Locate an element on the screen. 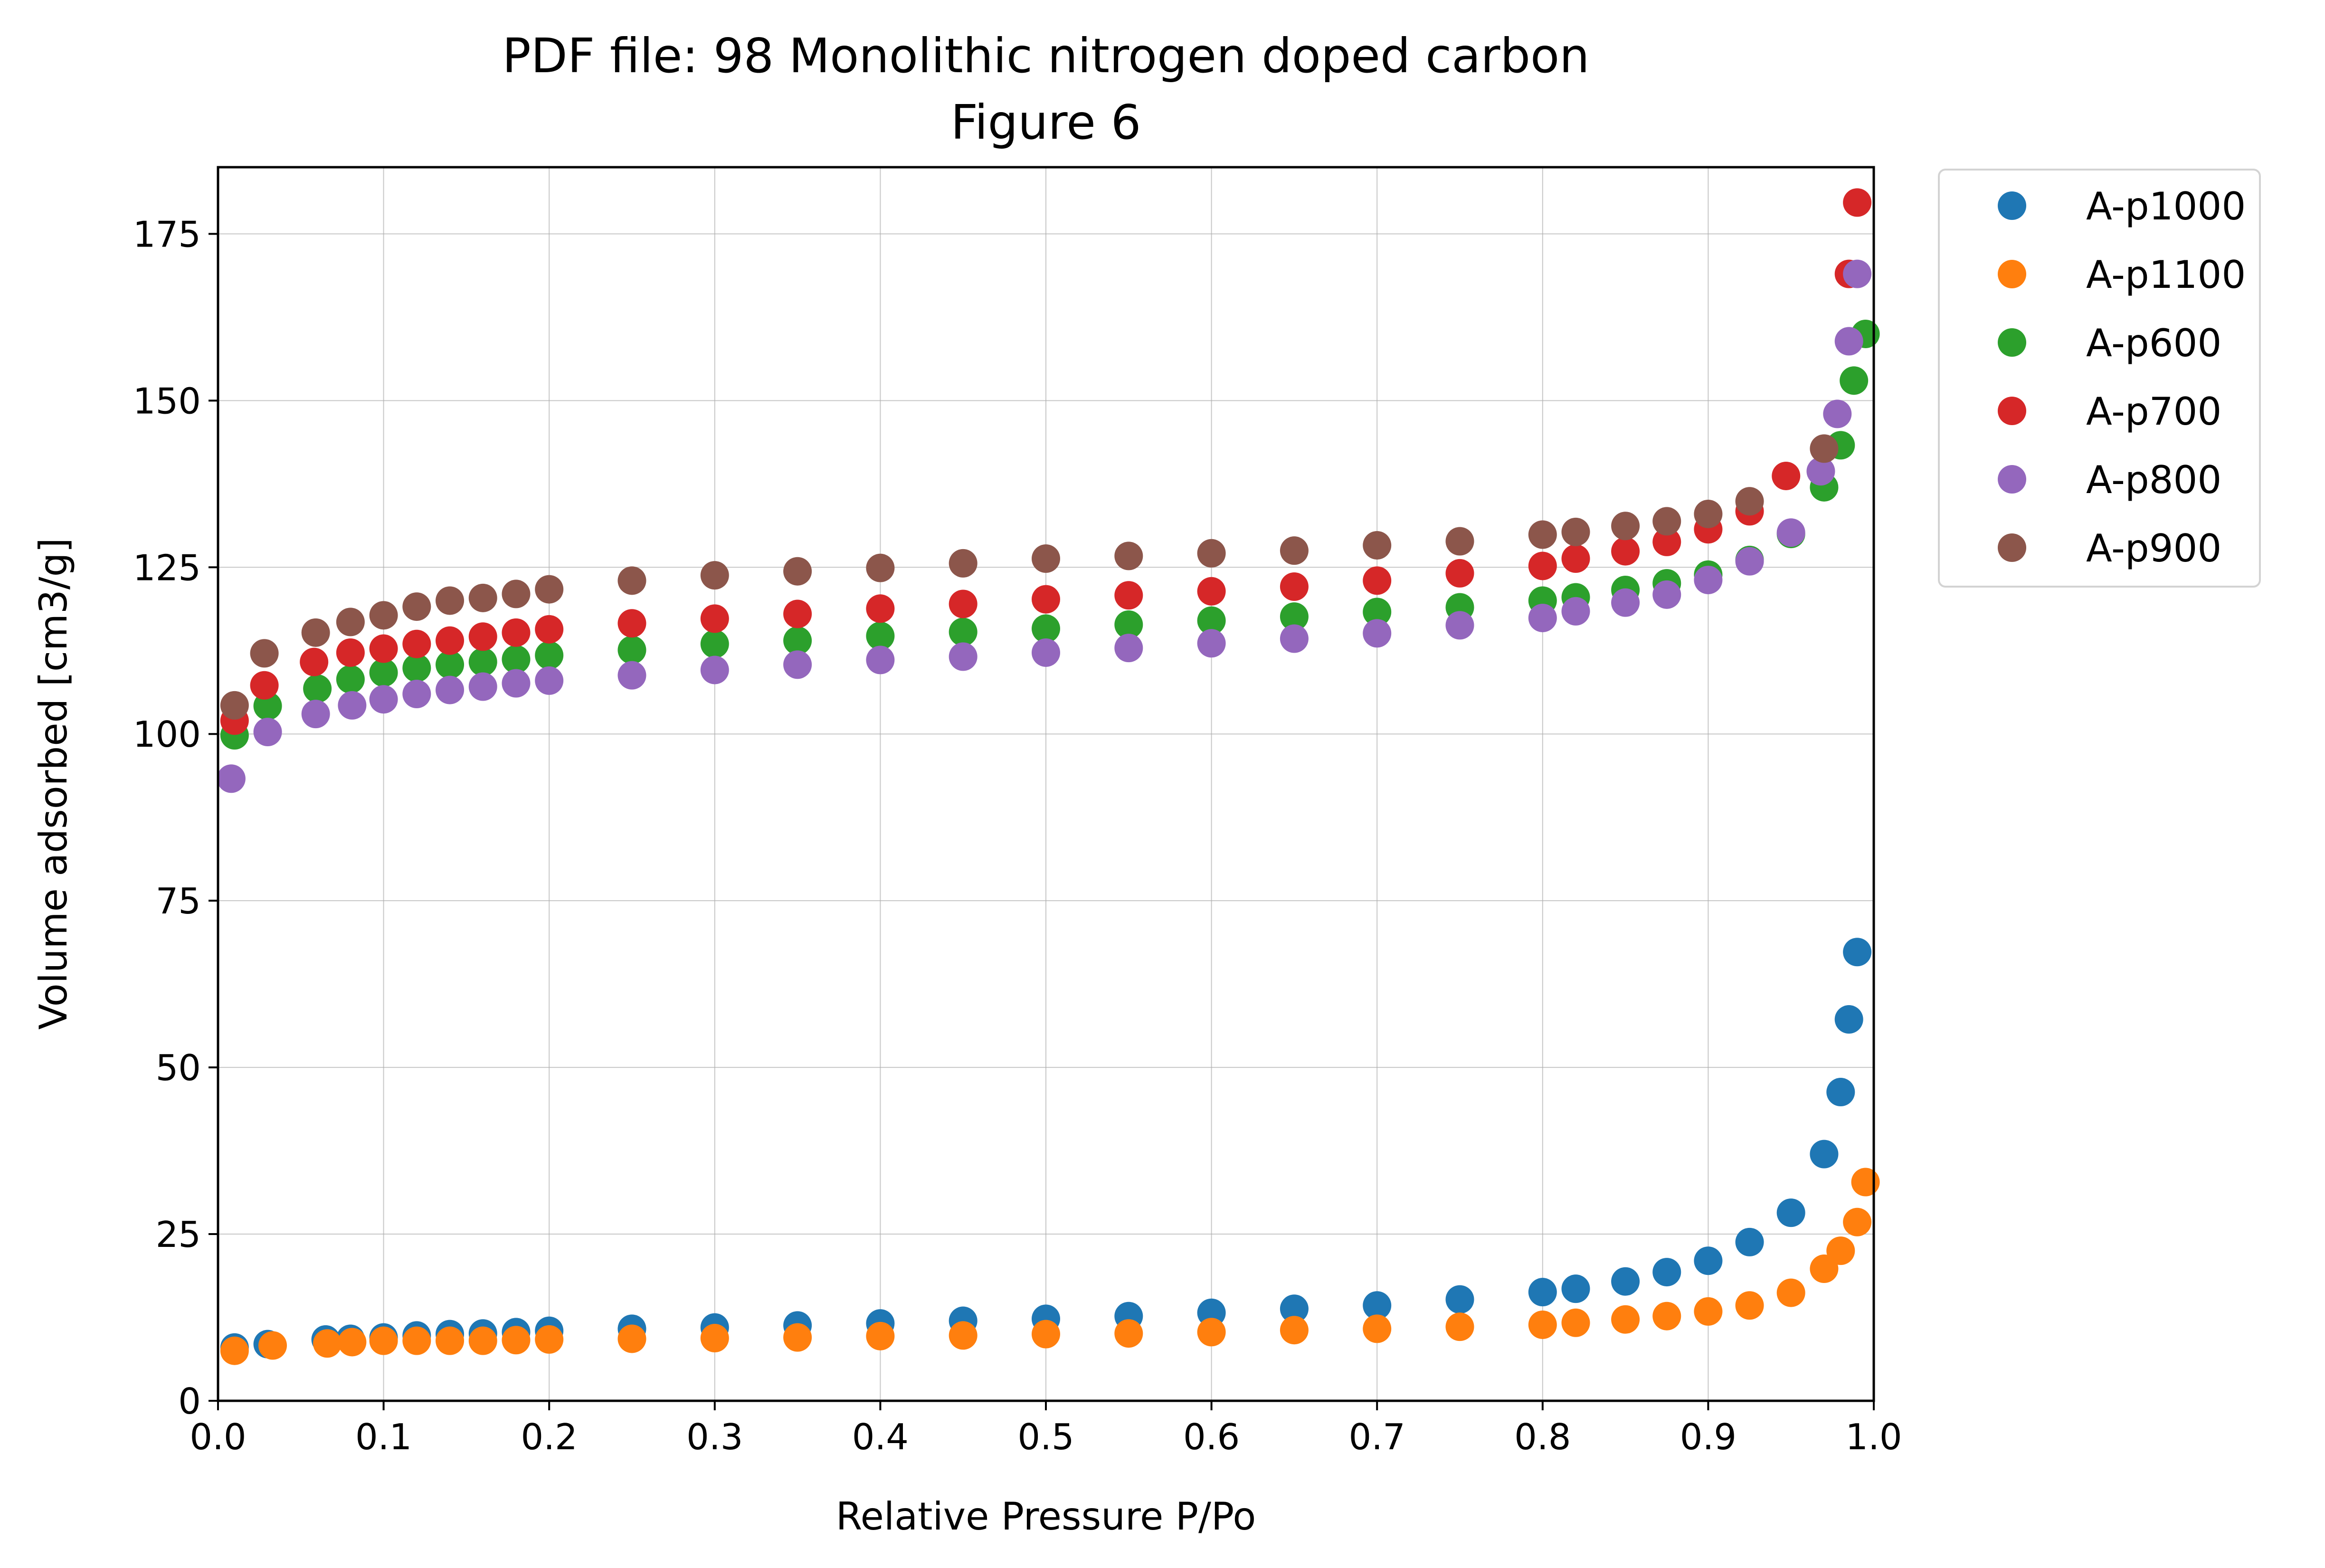 The width and height of the screenshot is (2325, 1568). x-axis-label: Relative Pressure P/Po is located at coordinates (1046, 1516).